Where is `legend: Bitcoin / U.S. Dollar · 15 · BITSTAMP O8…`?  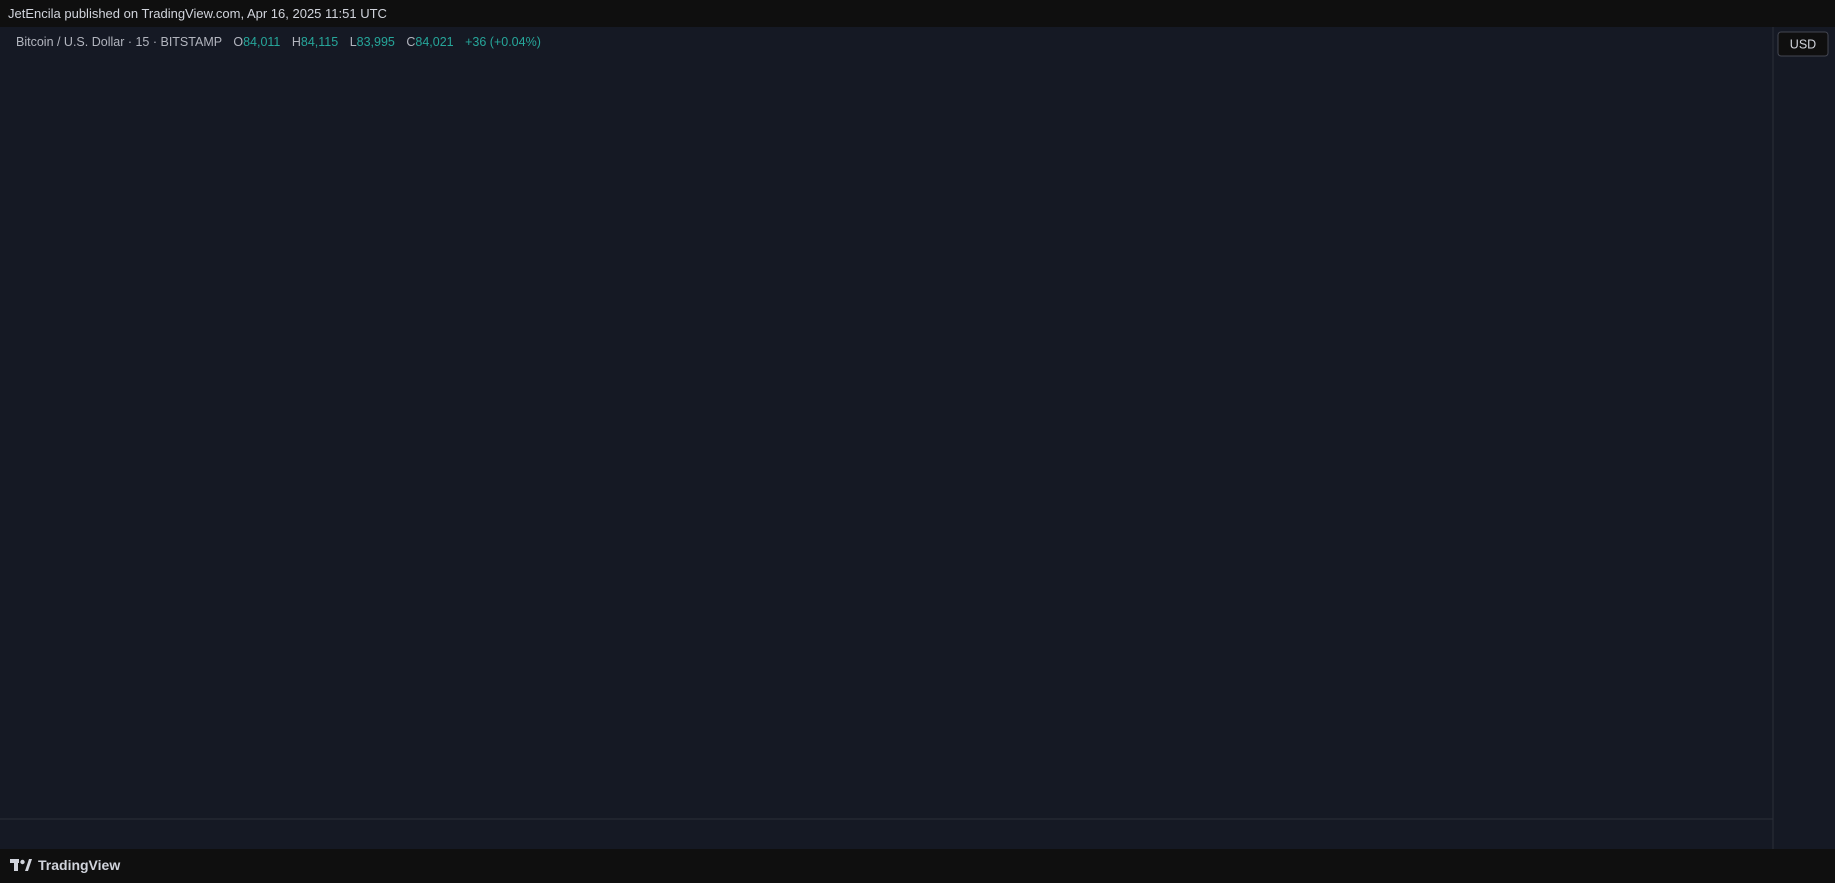 legend: Bitcoin / U.S. Dollar · 15 · BITSTAMP O8… is located at coordinates (278, 42).